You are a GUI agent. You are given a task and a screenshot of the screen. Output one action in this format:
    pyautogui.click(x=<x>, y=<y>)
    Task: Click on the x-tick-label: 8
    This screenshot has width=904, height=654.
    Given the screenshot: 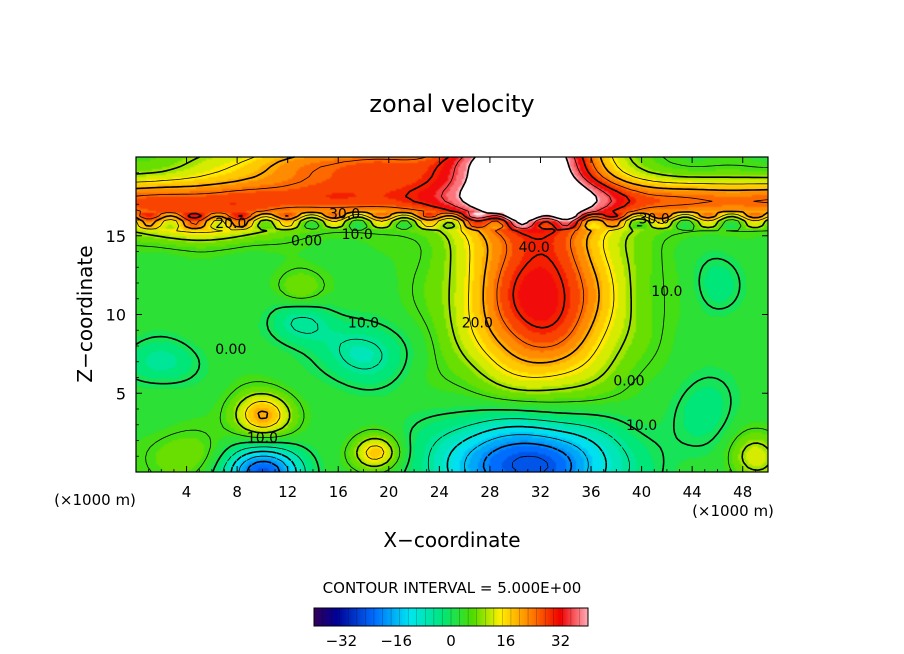 What is the action you would take?
    pyautogui.click(x=237, y=492)
    